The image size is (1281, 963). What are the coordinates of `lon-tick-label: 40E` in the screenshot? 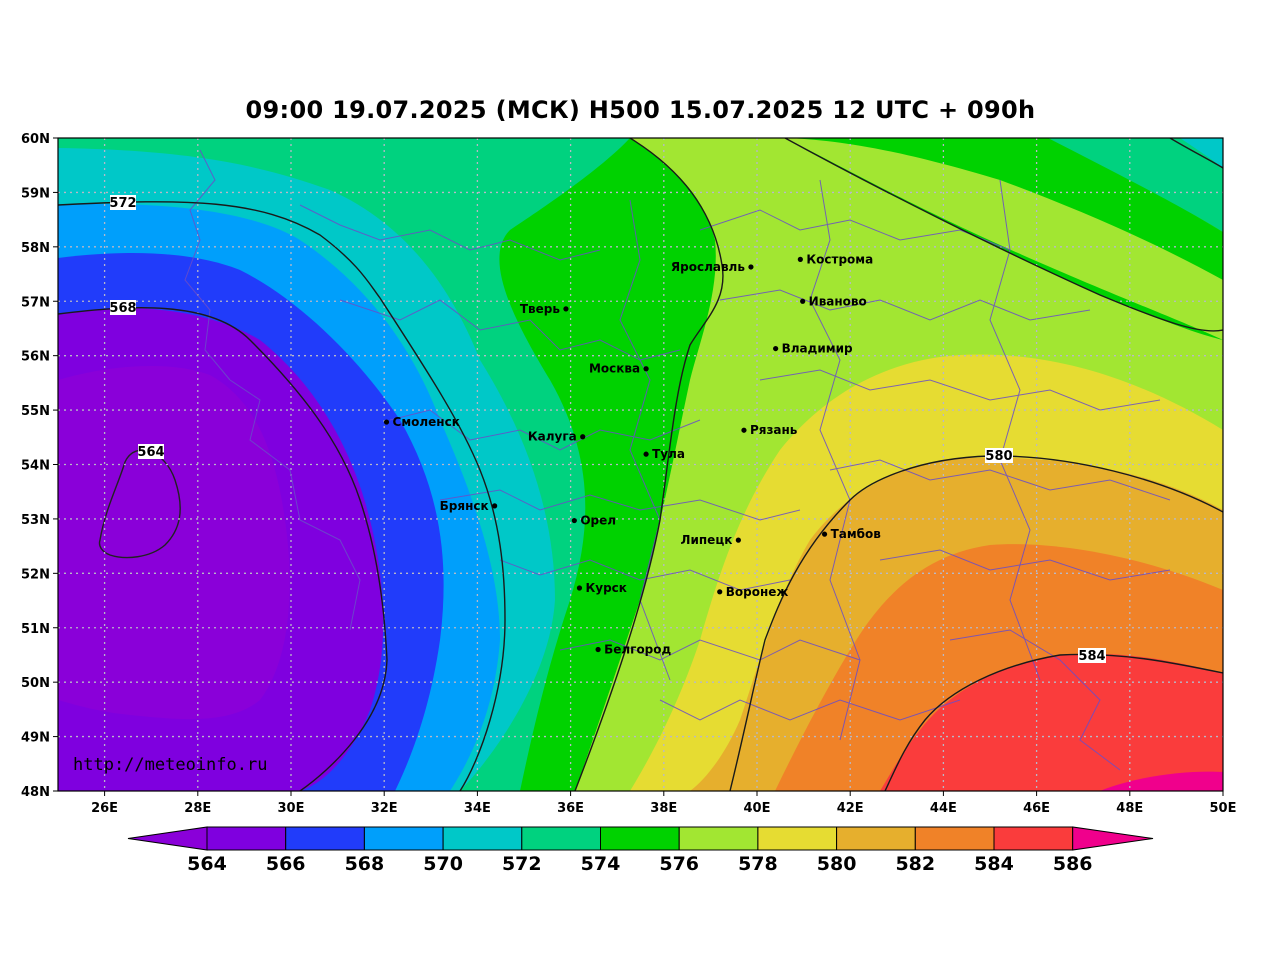 It's located at (757, 808).